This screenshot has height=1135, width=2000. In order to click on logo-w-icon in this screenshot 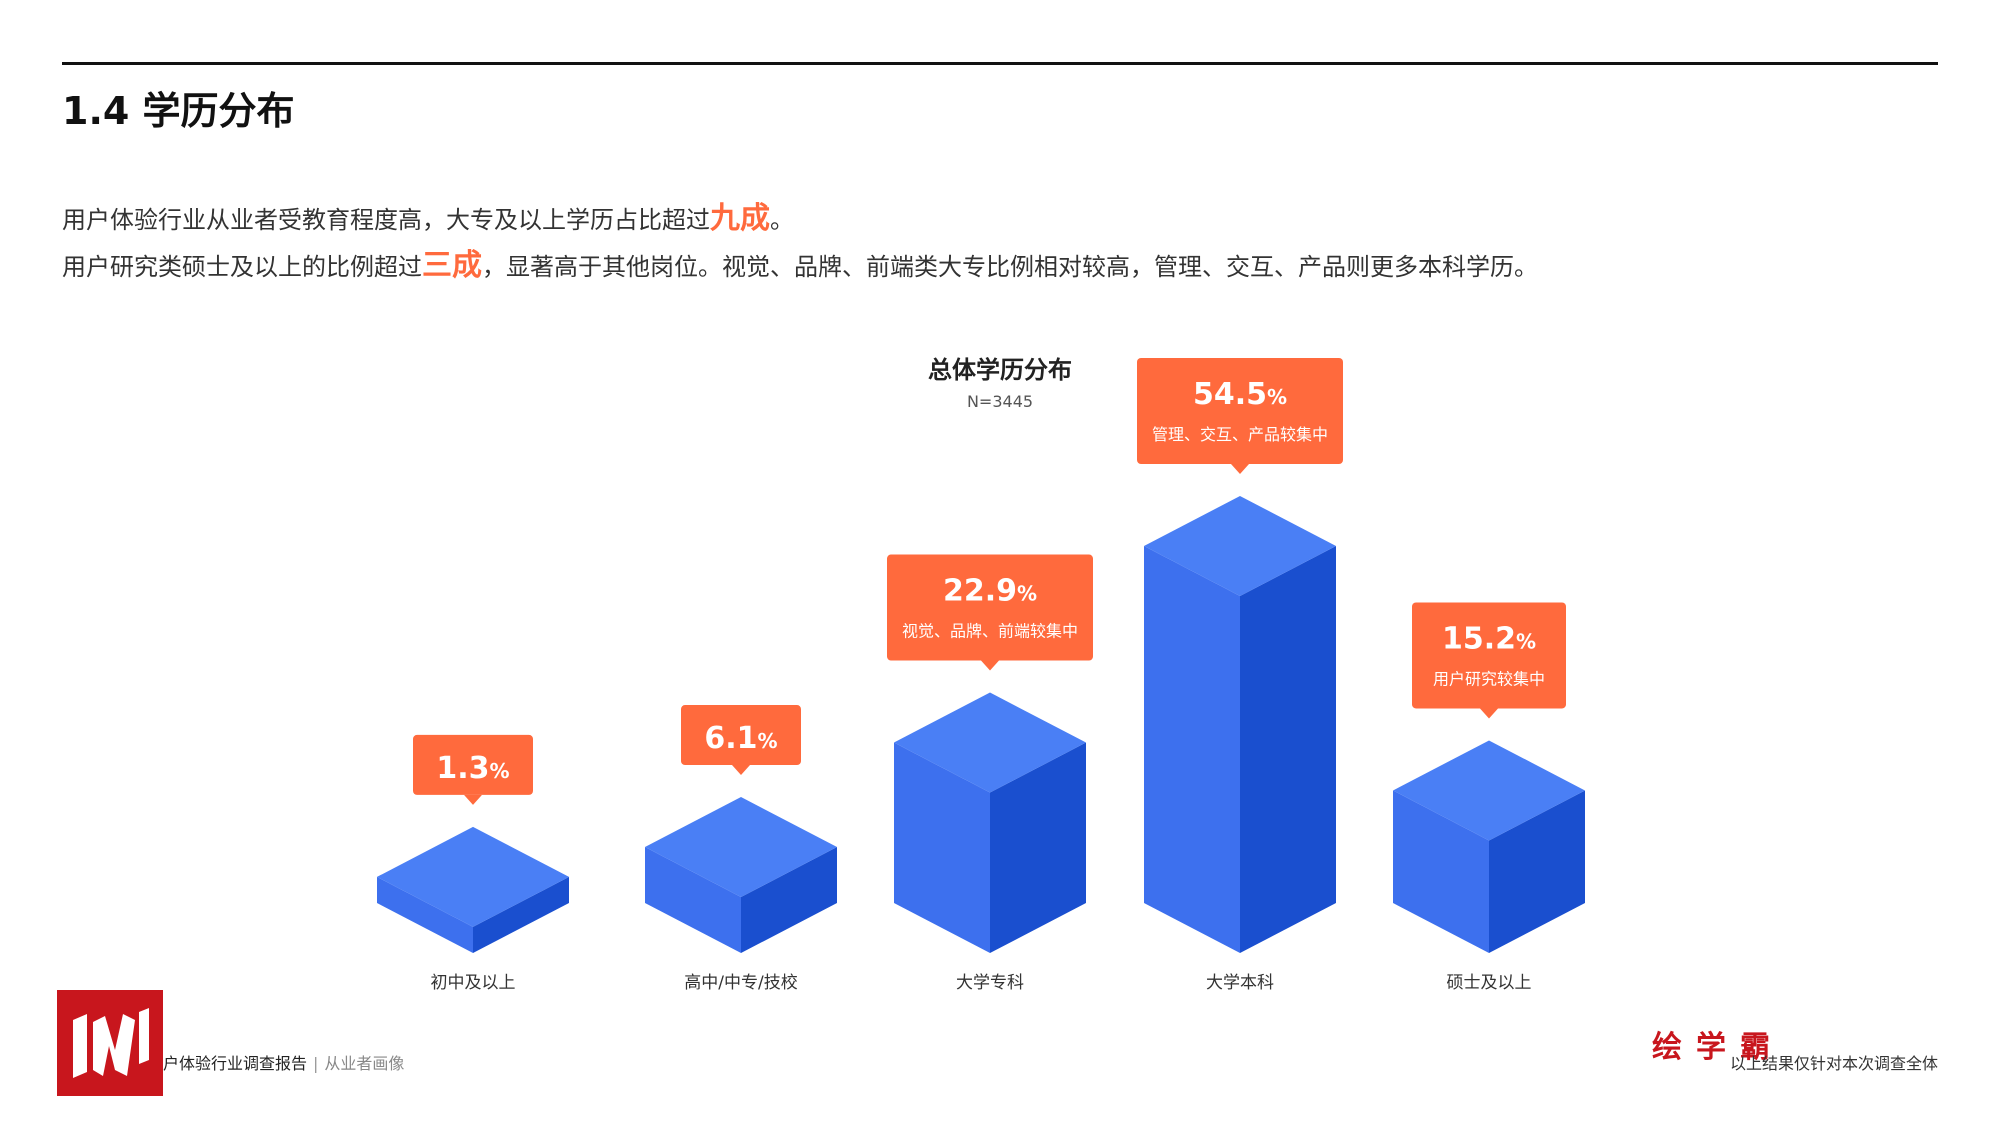, I will do `click(110, 1043)`.